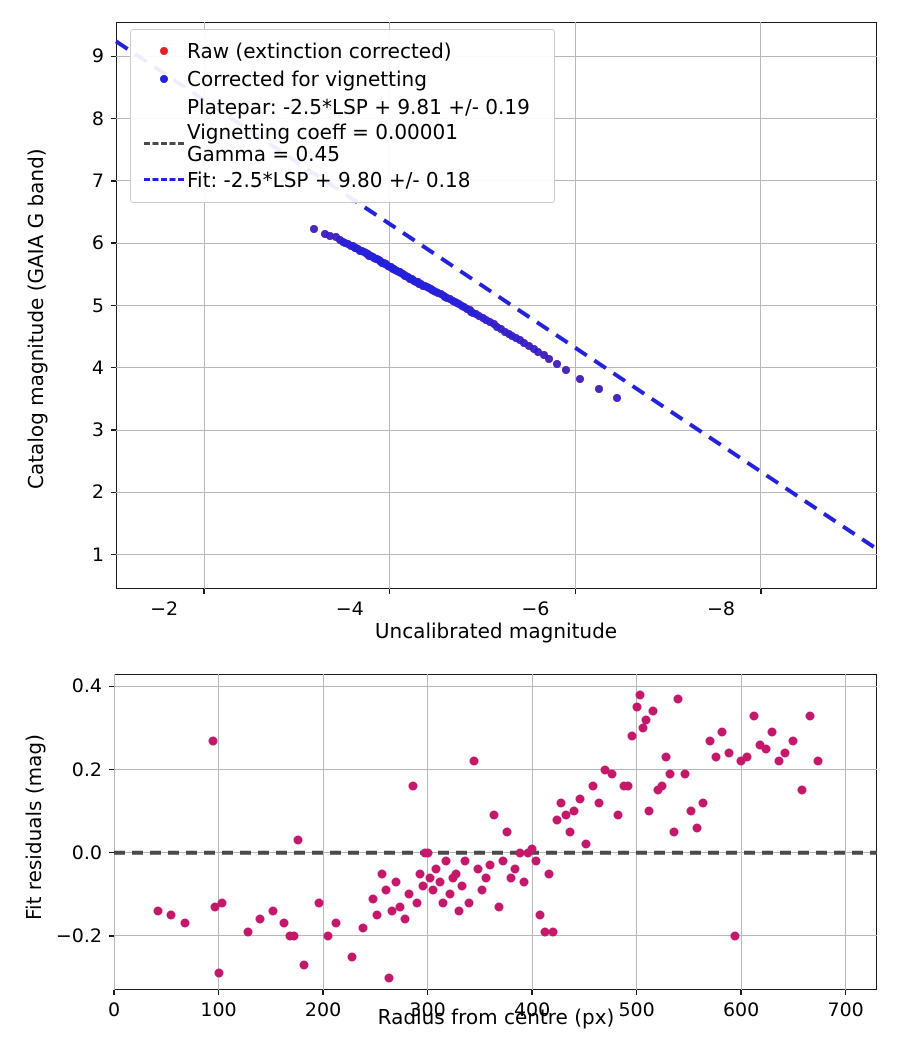  What do you see at coordinates (164, 51) in the screenshot?
I see `legend-key-raw` at bounding box center [164, 51].